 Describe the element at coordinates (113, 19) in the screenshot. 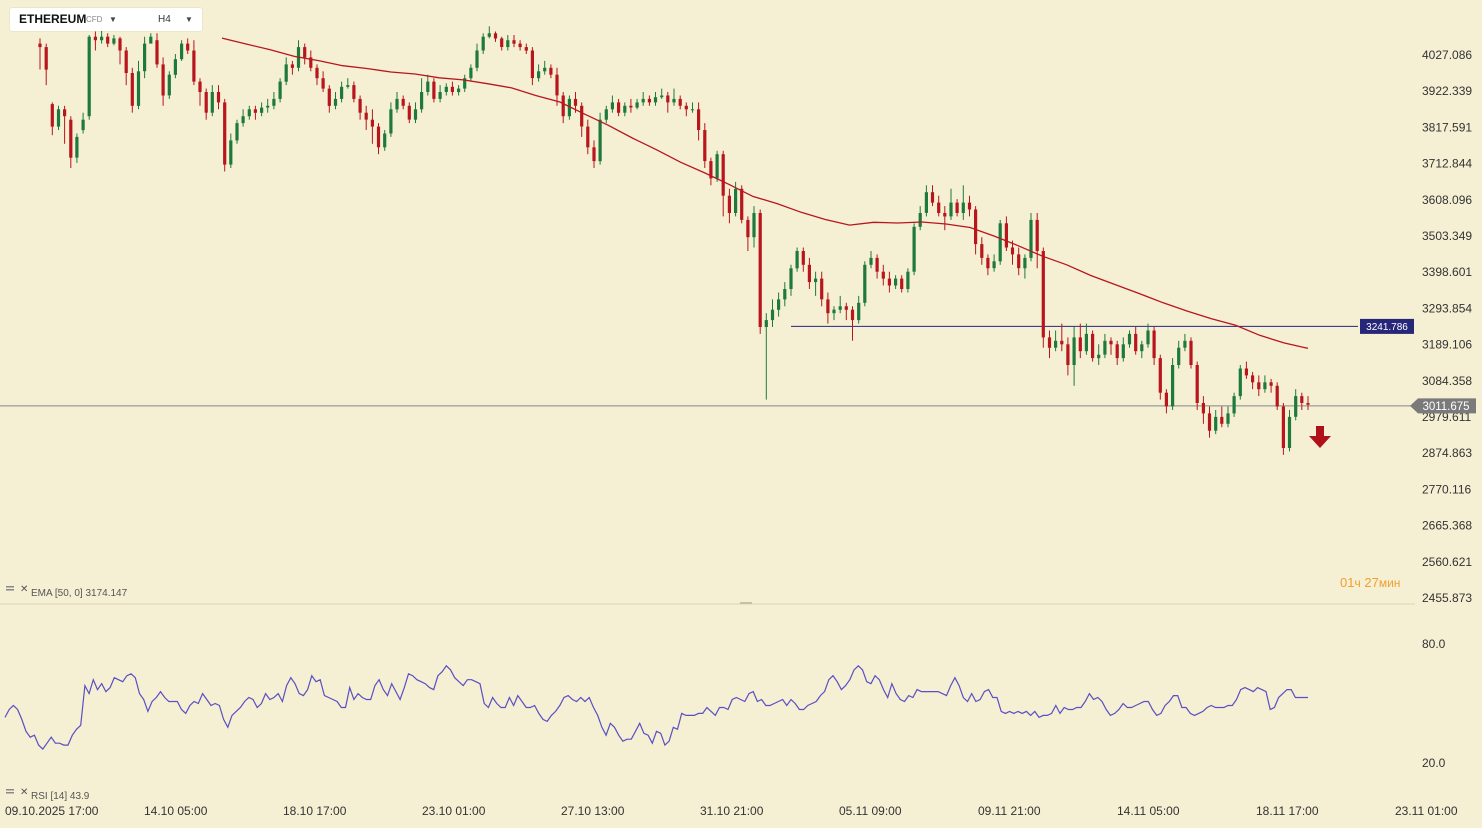

I see `symbol-dropdown-icon: ▼` at that location.